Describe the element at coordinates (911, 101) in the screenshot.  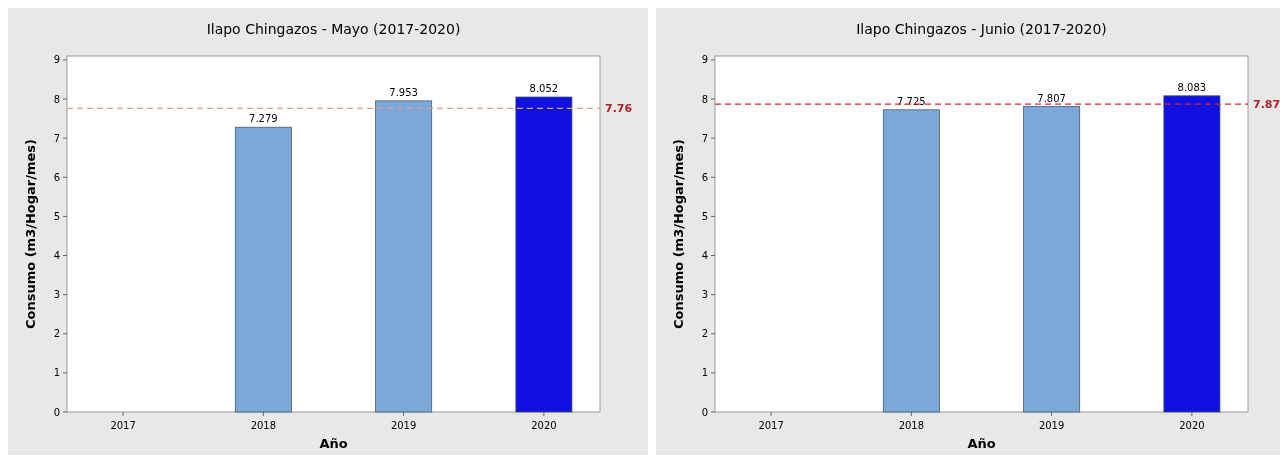
I see `data-label: 7.725` at that location.